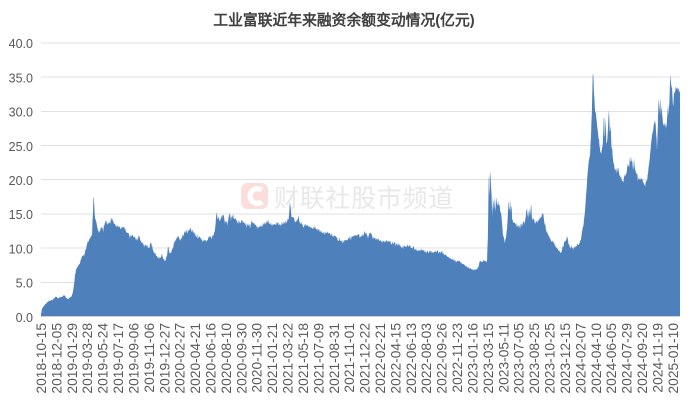 Image resolution: width=693 pixels, height=414 pixels. What do you see at coordinates (411, 358) in the screenshot?
I see `svg-text: 2022-06-13` at bounding box center [411, 358].